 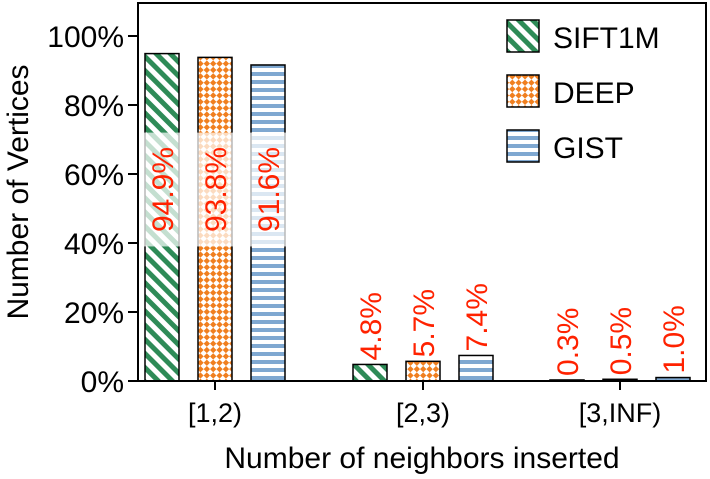 I want to click on x-axis: [1,2) [2,3) [3,INF), so click(x=424, y=404).